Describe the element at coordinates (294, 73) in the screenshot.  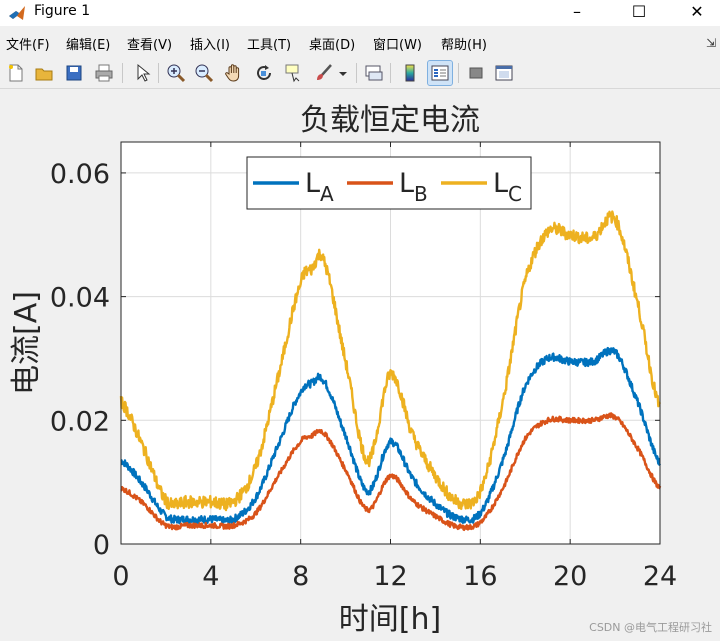
I see `data-cursor-icon` at that location.